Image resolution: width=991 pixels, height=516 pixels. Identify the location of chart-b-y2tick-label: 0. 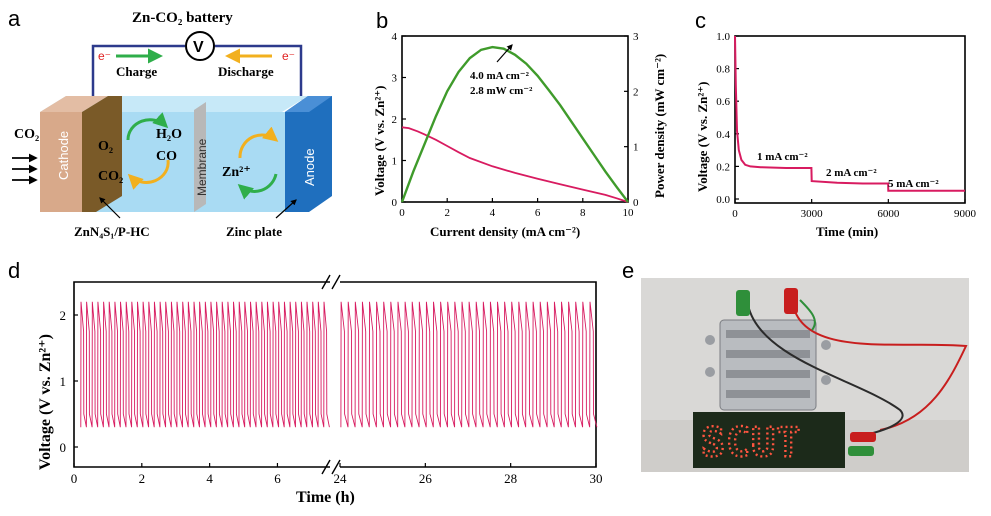
(636, 203).